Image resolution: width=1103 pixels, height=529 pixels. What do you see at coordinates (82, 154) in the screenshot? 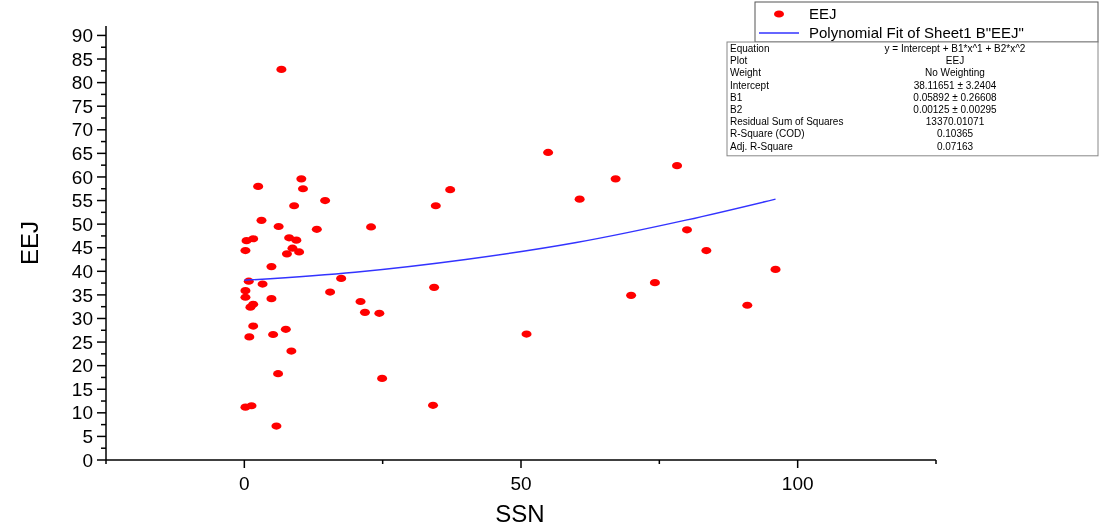
I see `y-tick-label: 65` at bounding box center [82, 154].